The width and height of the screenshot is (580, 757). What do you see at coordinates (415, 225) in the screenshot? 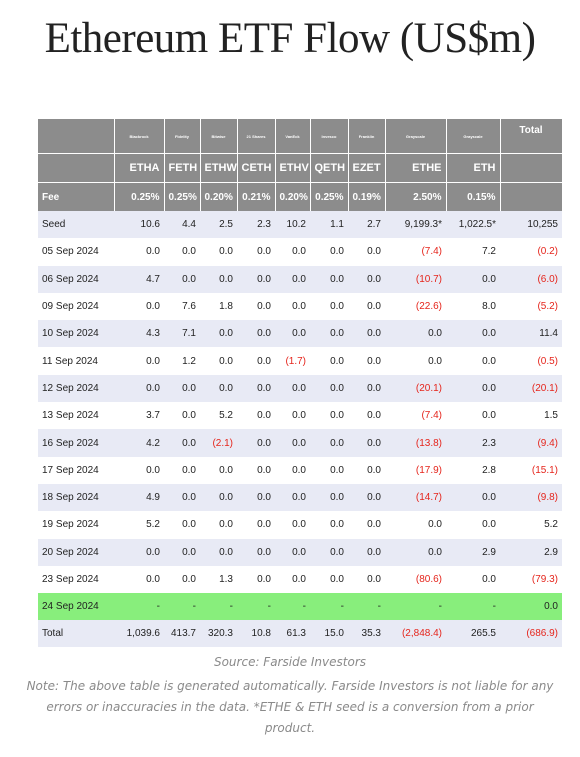
I see `table-cell: 9,199.3*` at bounding box center [415, 225].